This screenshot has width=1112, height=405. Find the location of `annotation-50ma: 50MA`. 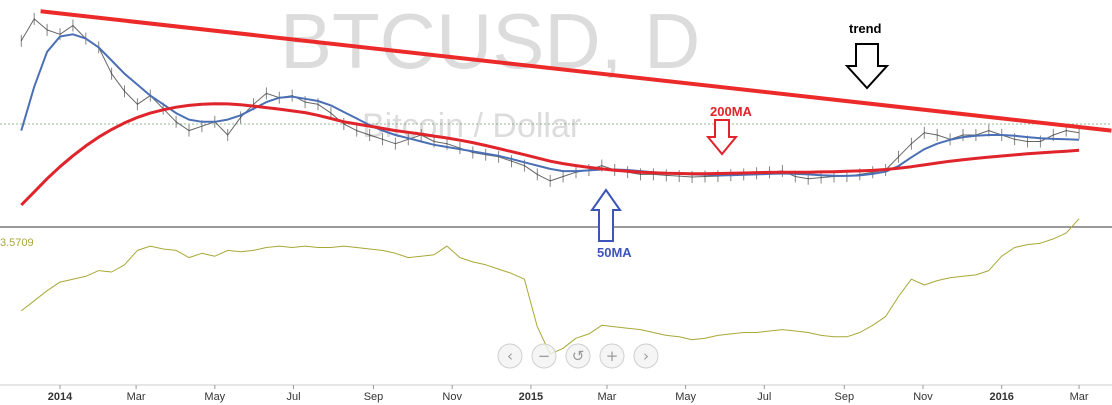

annotation-50ma: 50MA is located at coordinates (611, 224).